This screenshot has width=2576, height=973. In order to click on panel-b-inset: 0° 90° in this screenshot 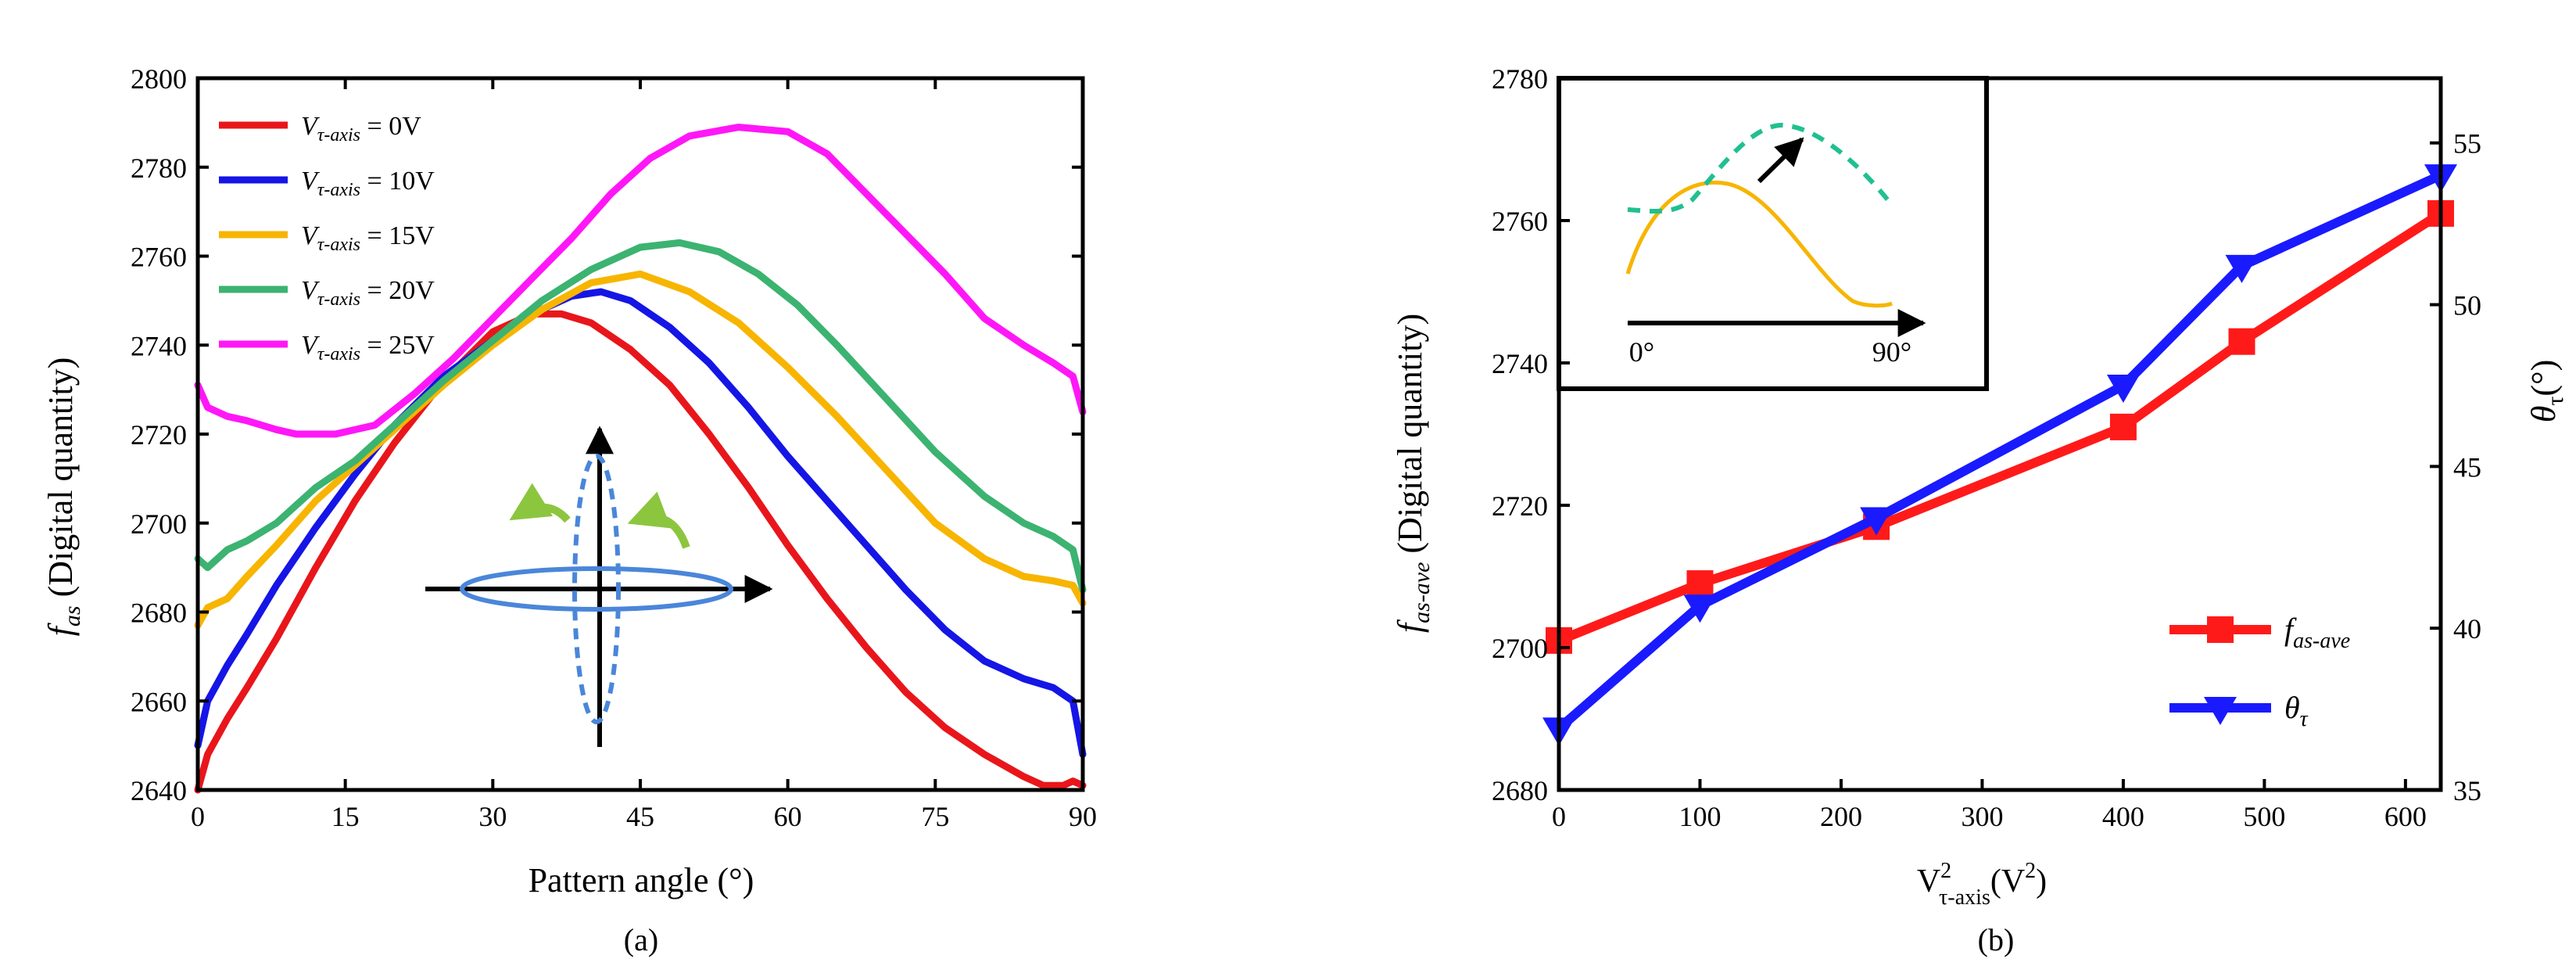, I will do `click(1773, 233)`.